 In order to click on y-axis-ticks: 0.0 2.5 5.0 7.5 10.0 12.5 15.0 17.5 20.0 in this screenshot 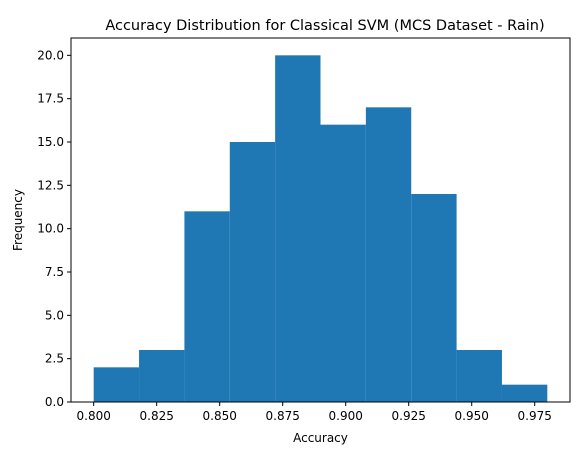, I will do `click(54, 228)`.